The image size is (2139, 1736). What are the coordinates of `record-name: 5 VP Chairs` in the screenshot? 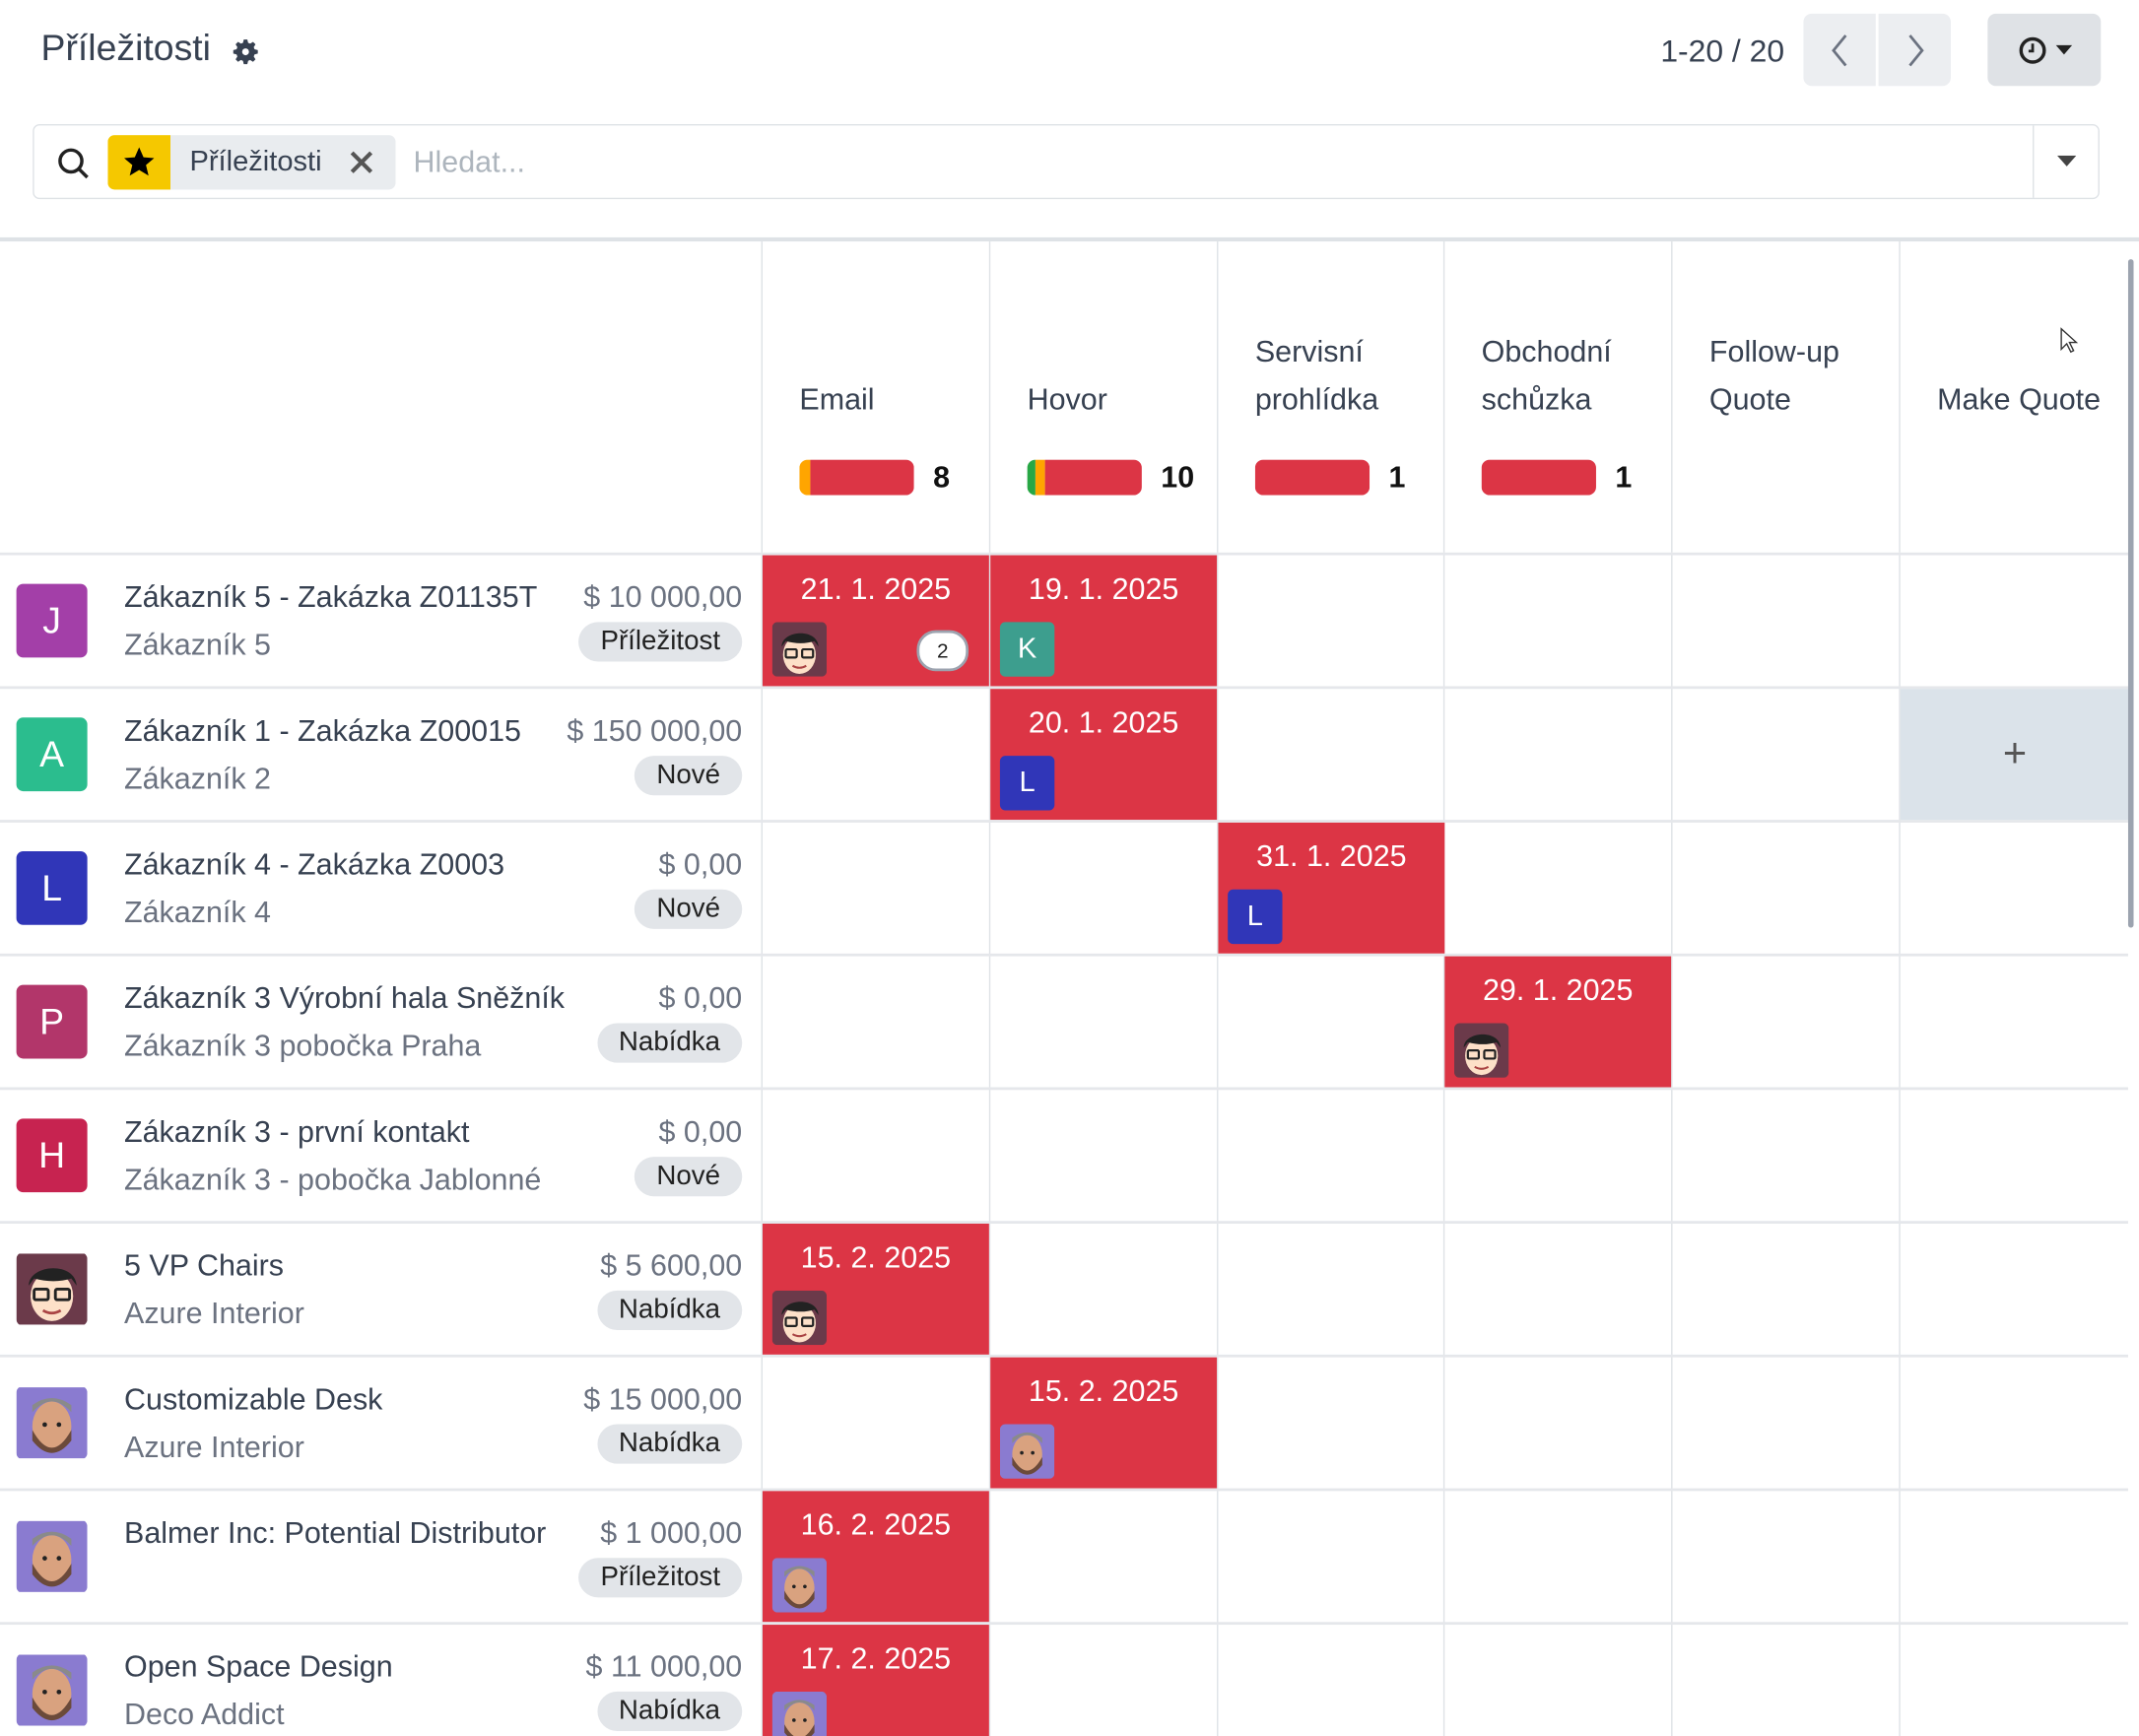 It's located at (204, 1265).